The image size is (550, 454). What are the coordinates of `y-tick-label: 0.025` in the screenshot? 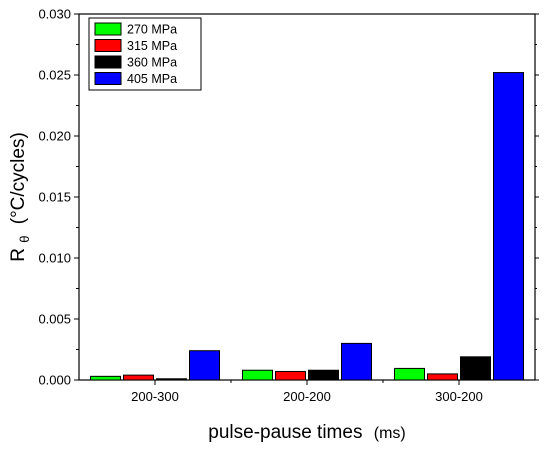 It's located at (54, 75).